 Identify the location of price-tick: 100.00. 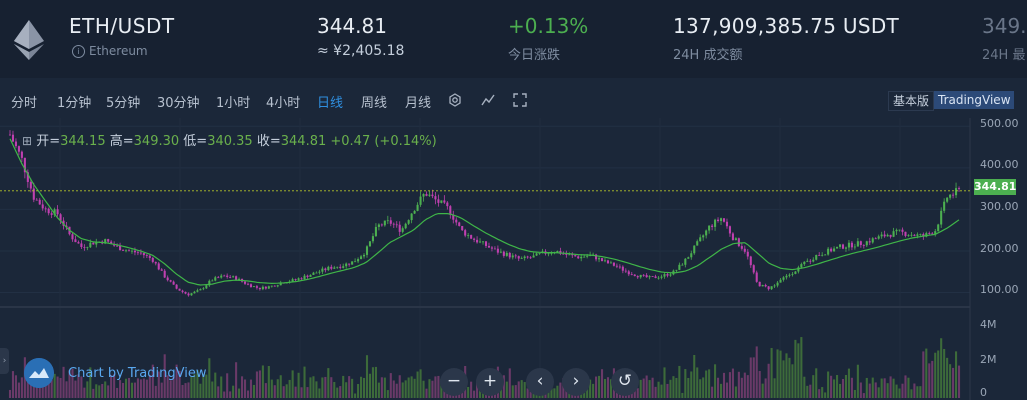
(999, 289).